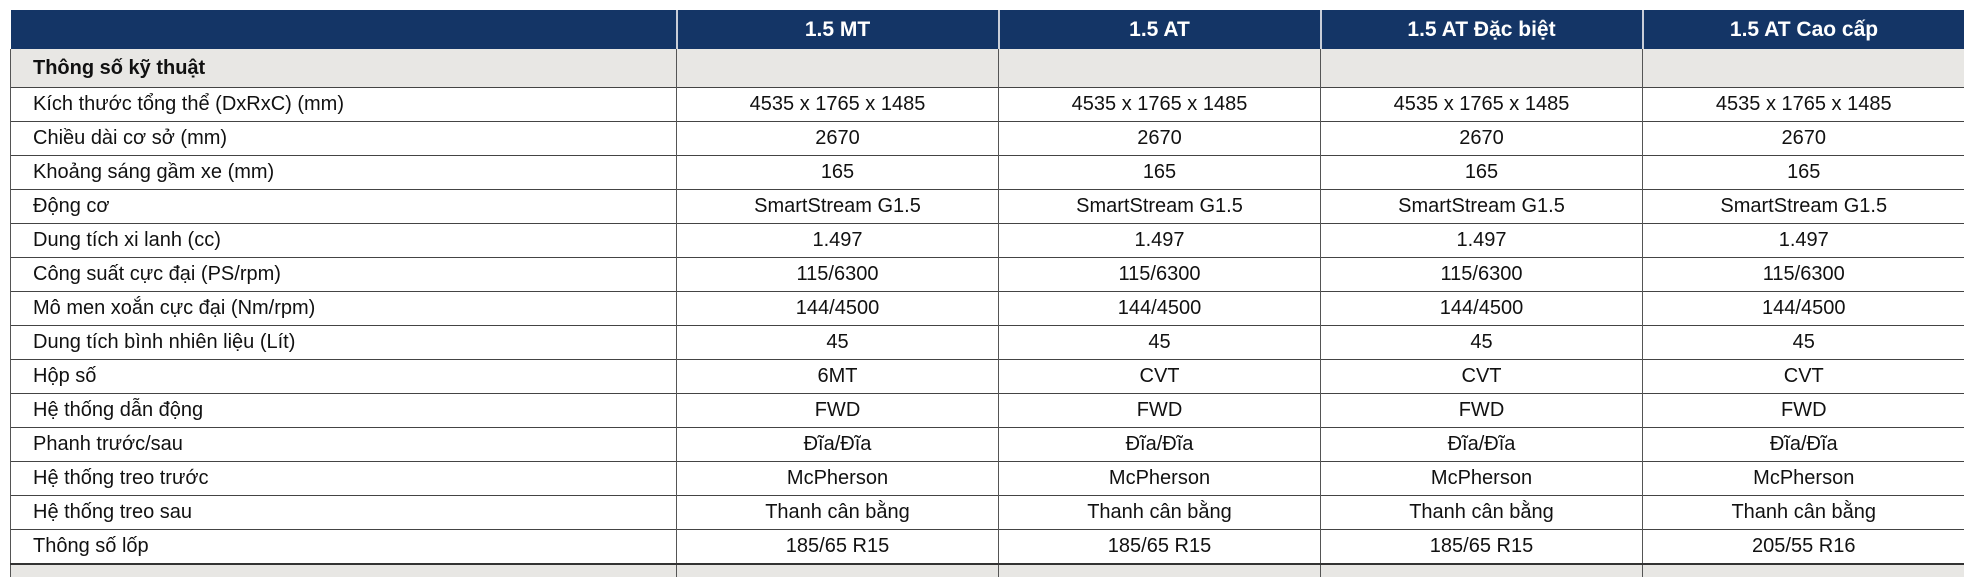 This screenshot has width=1964, height=577. Describe the element at coordinates (344, 377) in the screenshot. I see `row-label: Hộp số` at that location.